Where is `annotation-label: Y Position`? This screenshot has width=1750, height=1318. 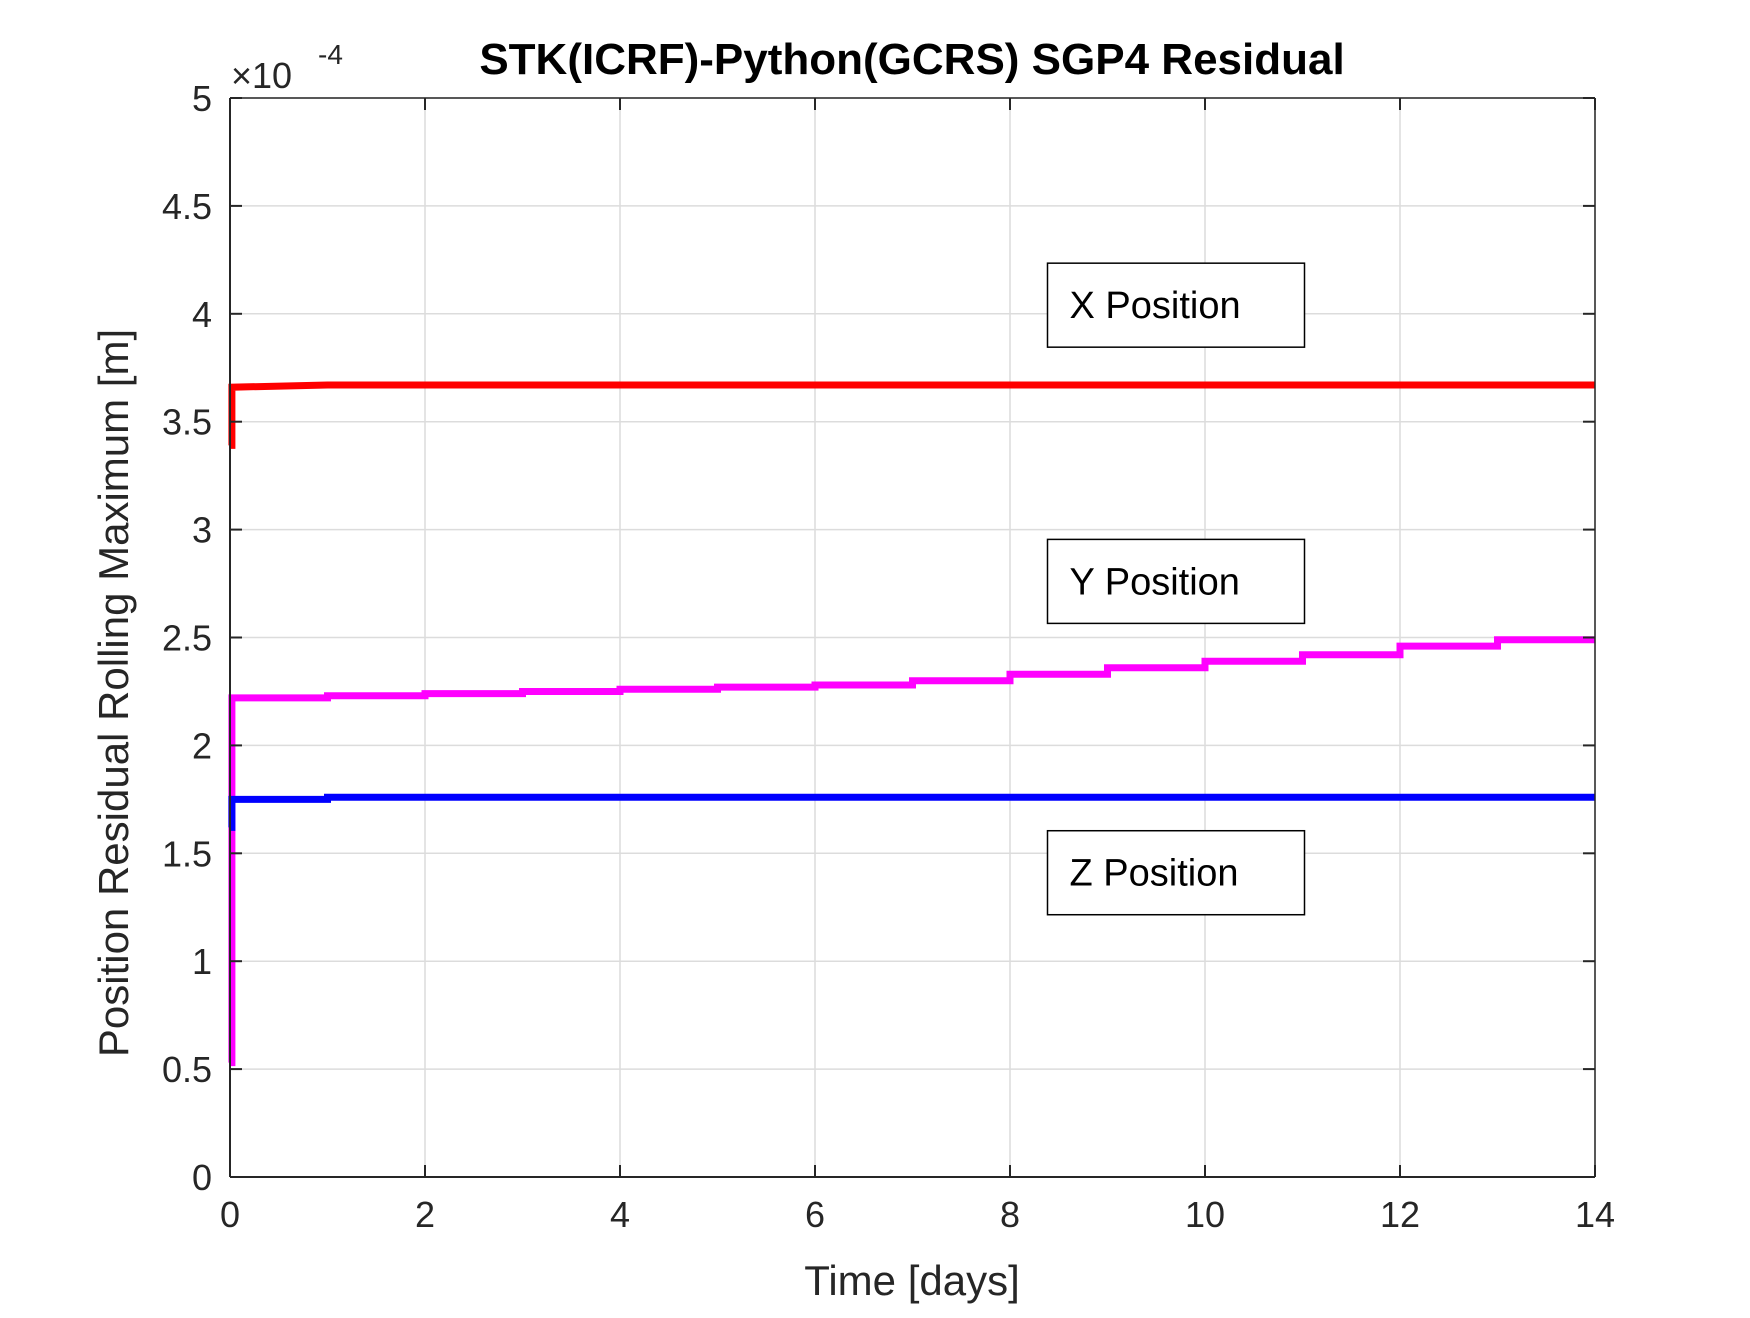 annotation-label: Y Position is located at coordinates (1155, 582).